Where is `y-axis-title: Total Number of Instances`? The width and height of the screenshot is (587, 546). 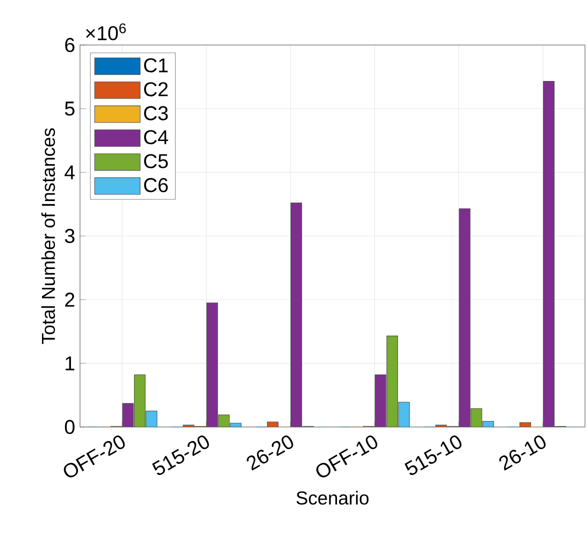
y-axis-title: Total Number of Instances is located at coordinates (48, 236).